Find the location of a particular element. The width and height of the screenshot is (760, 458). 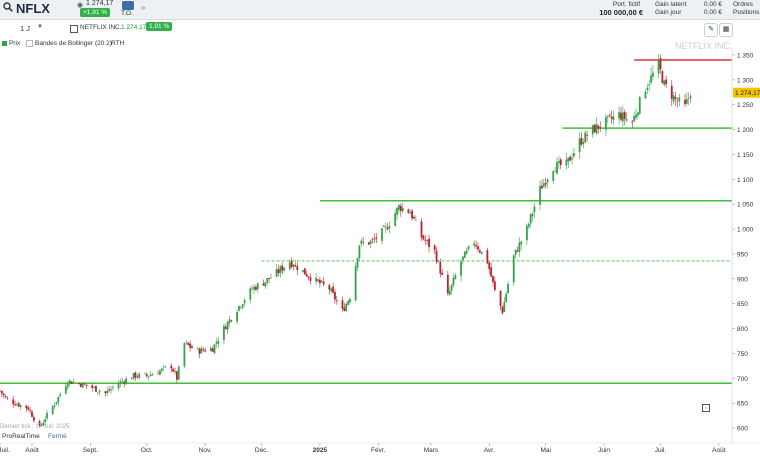

period-selector: 1 J is located at coordinates (25, 28).